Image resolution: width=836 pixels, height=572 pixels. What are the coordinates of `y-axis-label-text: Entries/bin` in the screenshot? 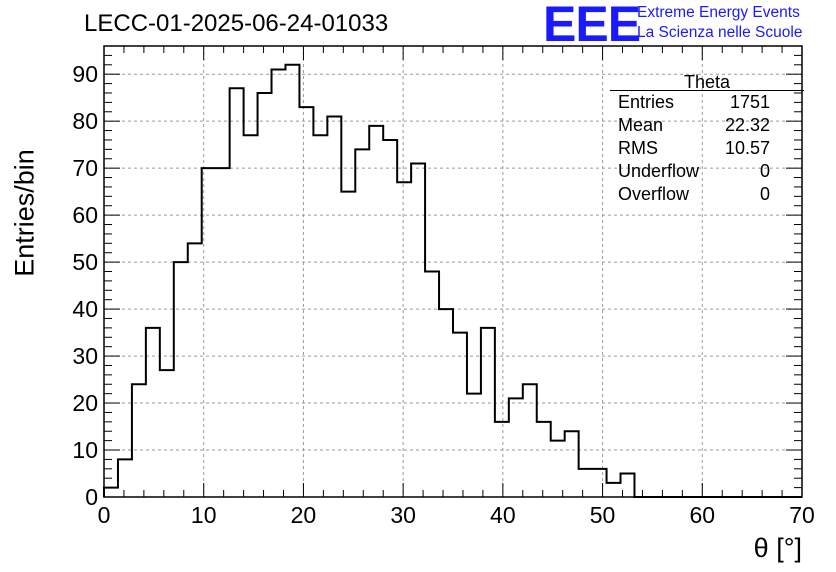 It's located at (24, 213).